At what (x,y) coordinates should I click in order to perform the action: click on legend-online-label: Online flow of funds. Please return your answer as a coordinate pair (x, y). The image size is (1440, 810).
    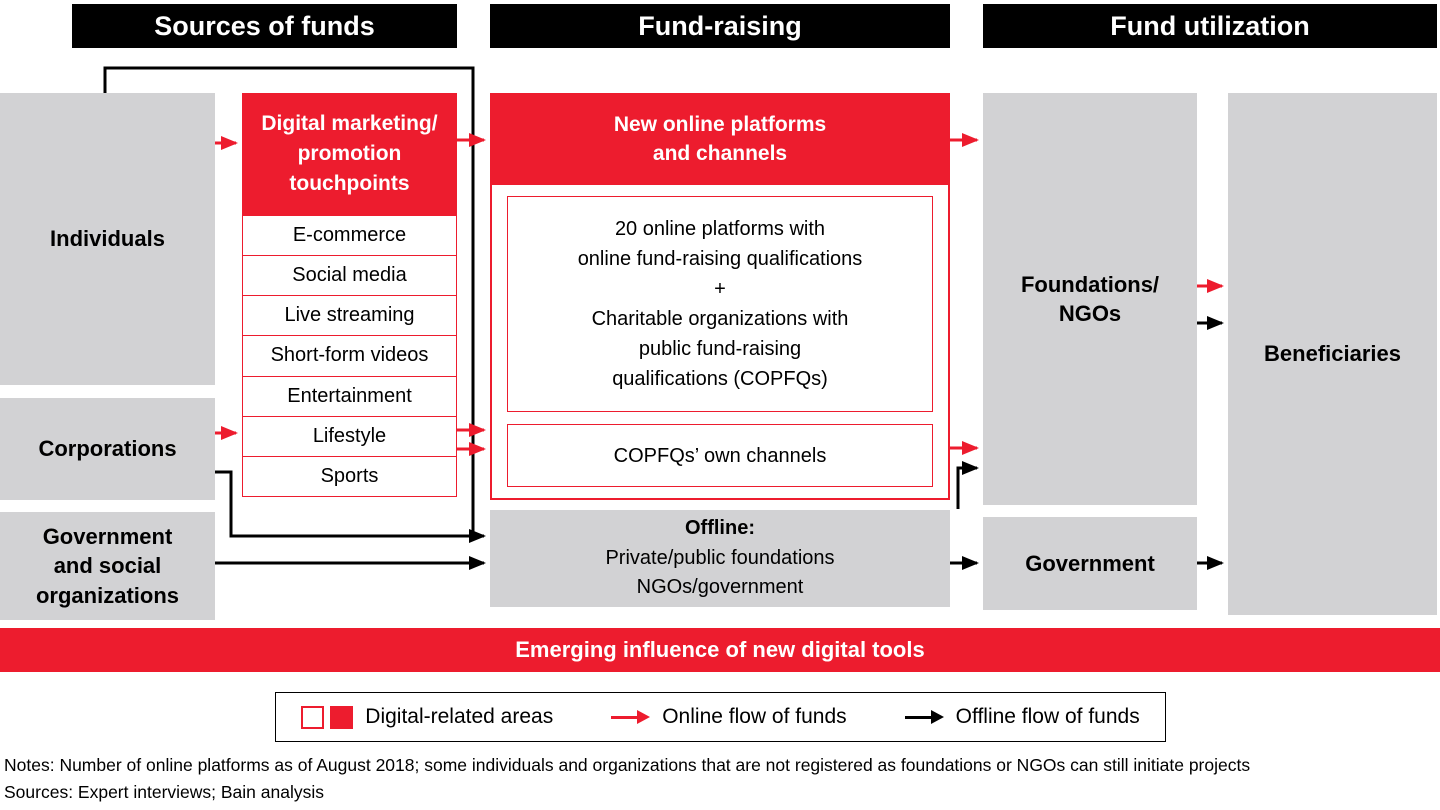
    Looking at the image, I should click on (754, 716).